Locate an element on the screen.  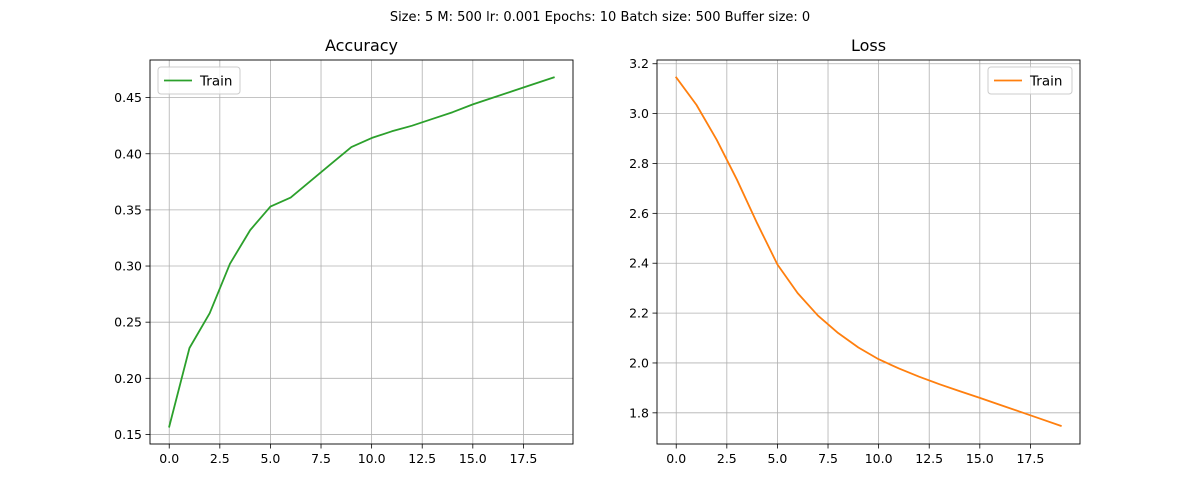
loss-y-tick-label: 3.2 is located at coordinates (639, 63).